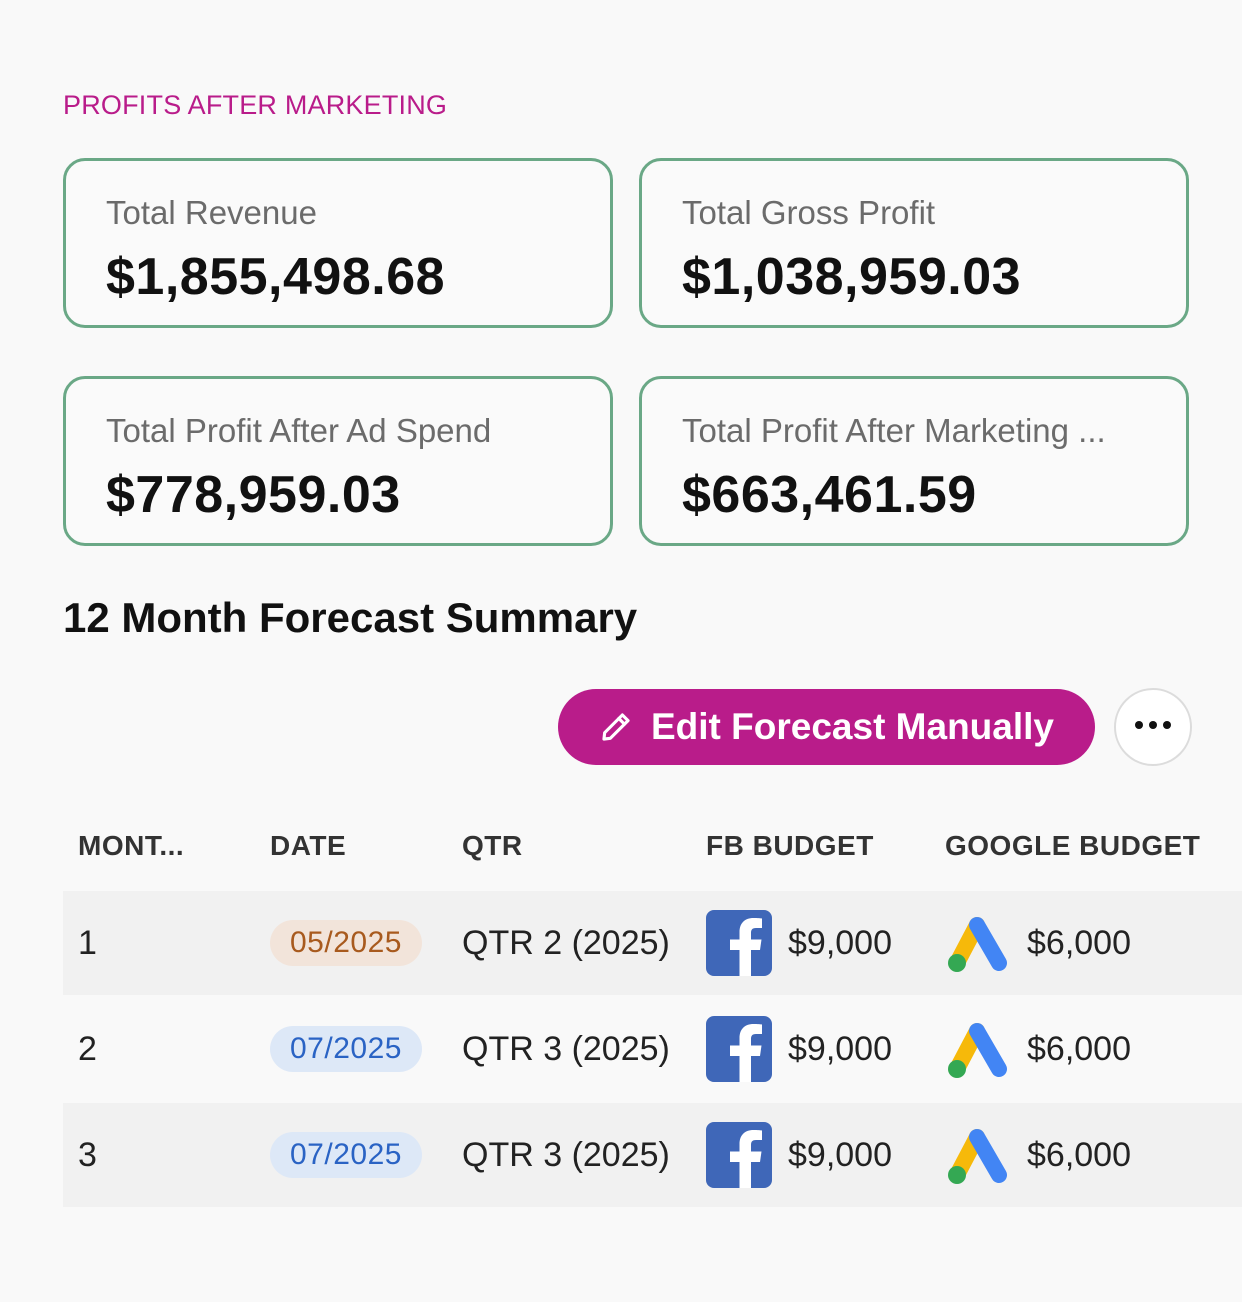  I want to click on metric-card-total-profit-after-ad-spend: Total Profit After Ad Spend $778,959.03, so click(338, 461).